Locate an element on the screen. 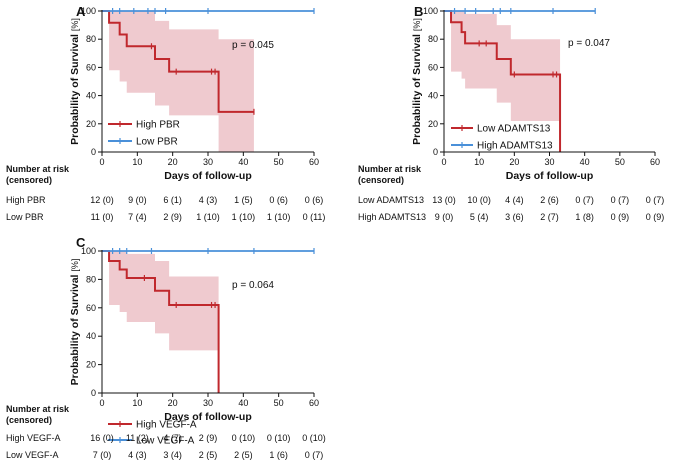  p-value: p = 0.045 is located at coordinates (253, 45).